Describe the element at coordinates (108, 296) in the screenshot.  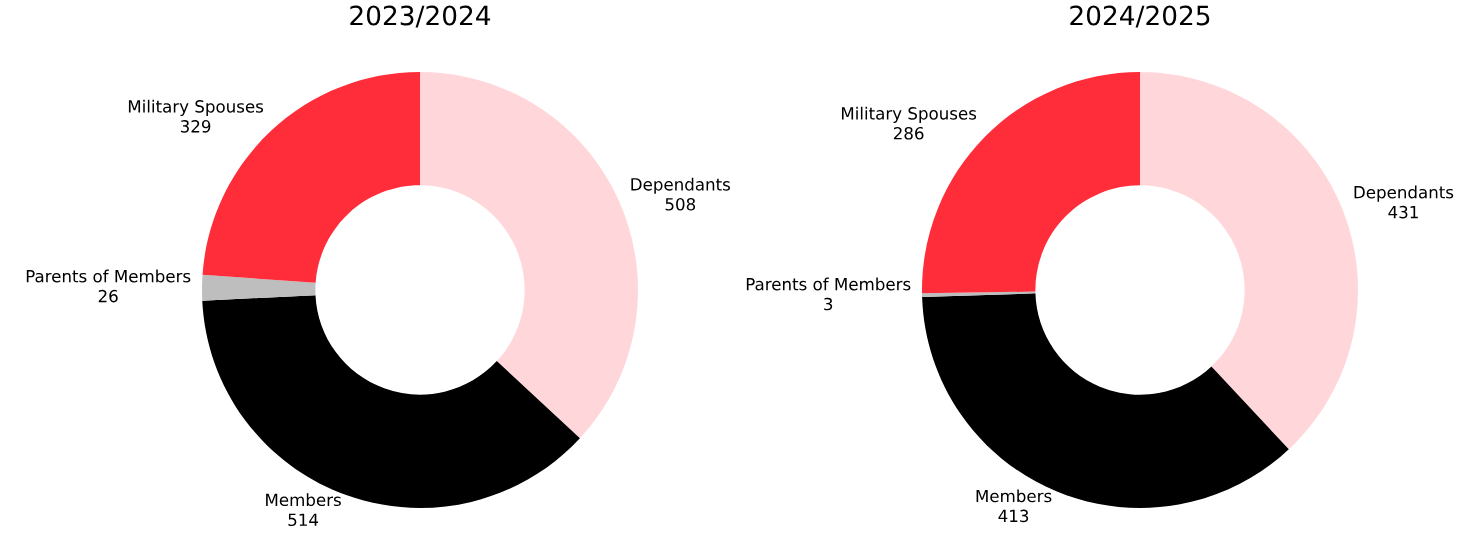
I see `data-label: 26` at that location.